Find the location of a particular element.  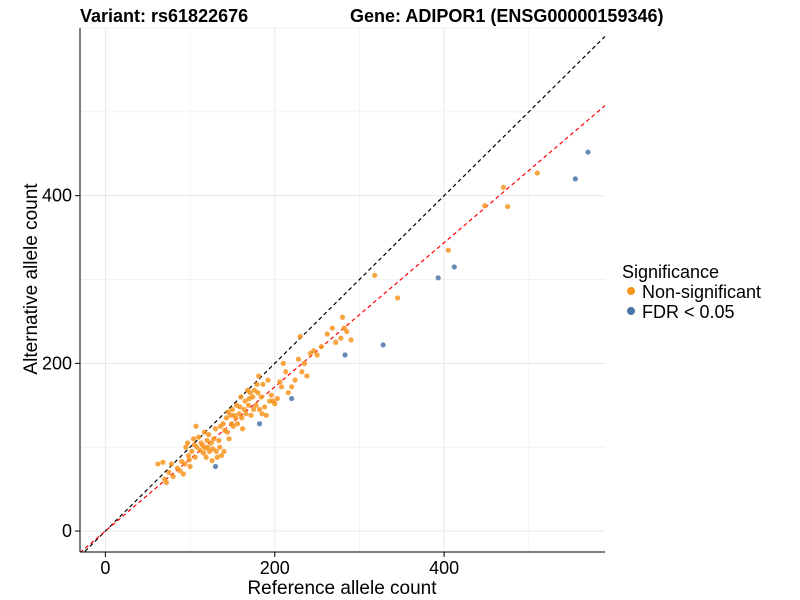

chart-title-gene: Gene: ADIPOR1 (ENSG00000159346) is located at coordinates (506, 16).